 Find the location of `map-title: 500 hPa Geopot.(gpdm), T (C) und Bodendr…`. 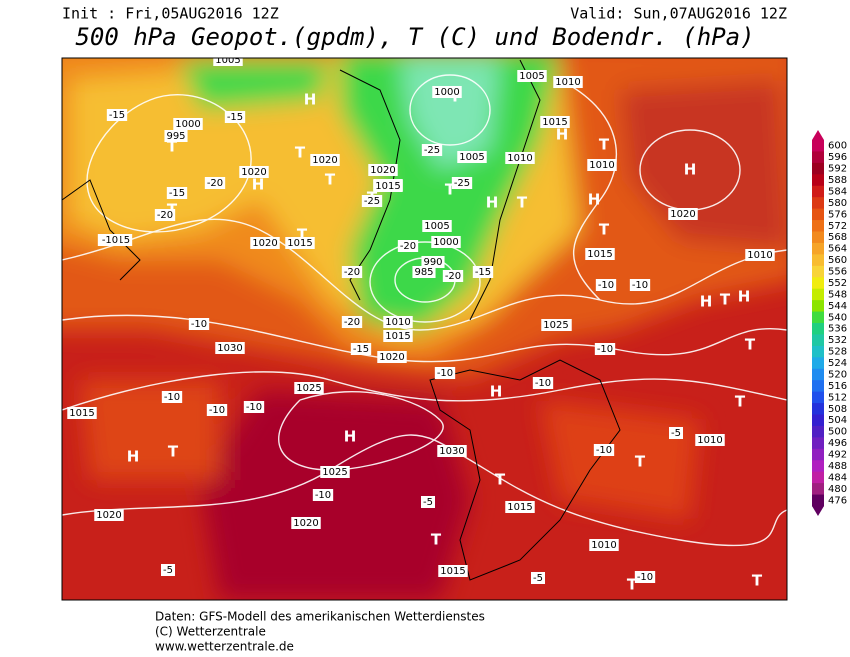

map-title: 500 hPa Geopot.(gpdm), T (C) und Bodendr… is located at coordinates (414, 37).